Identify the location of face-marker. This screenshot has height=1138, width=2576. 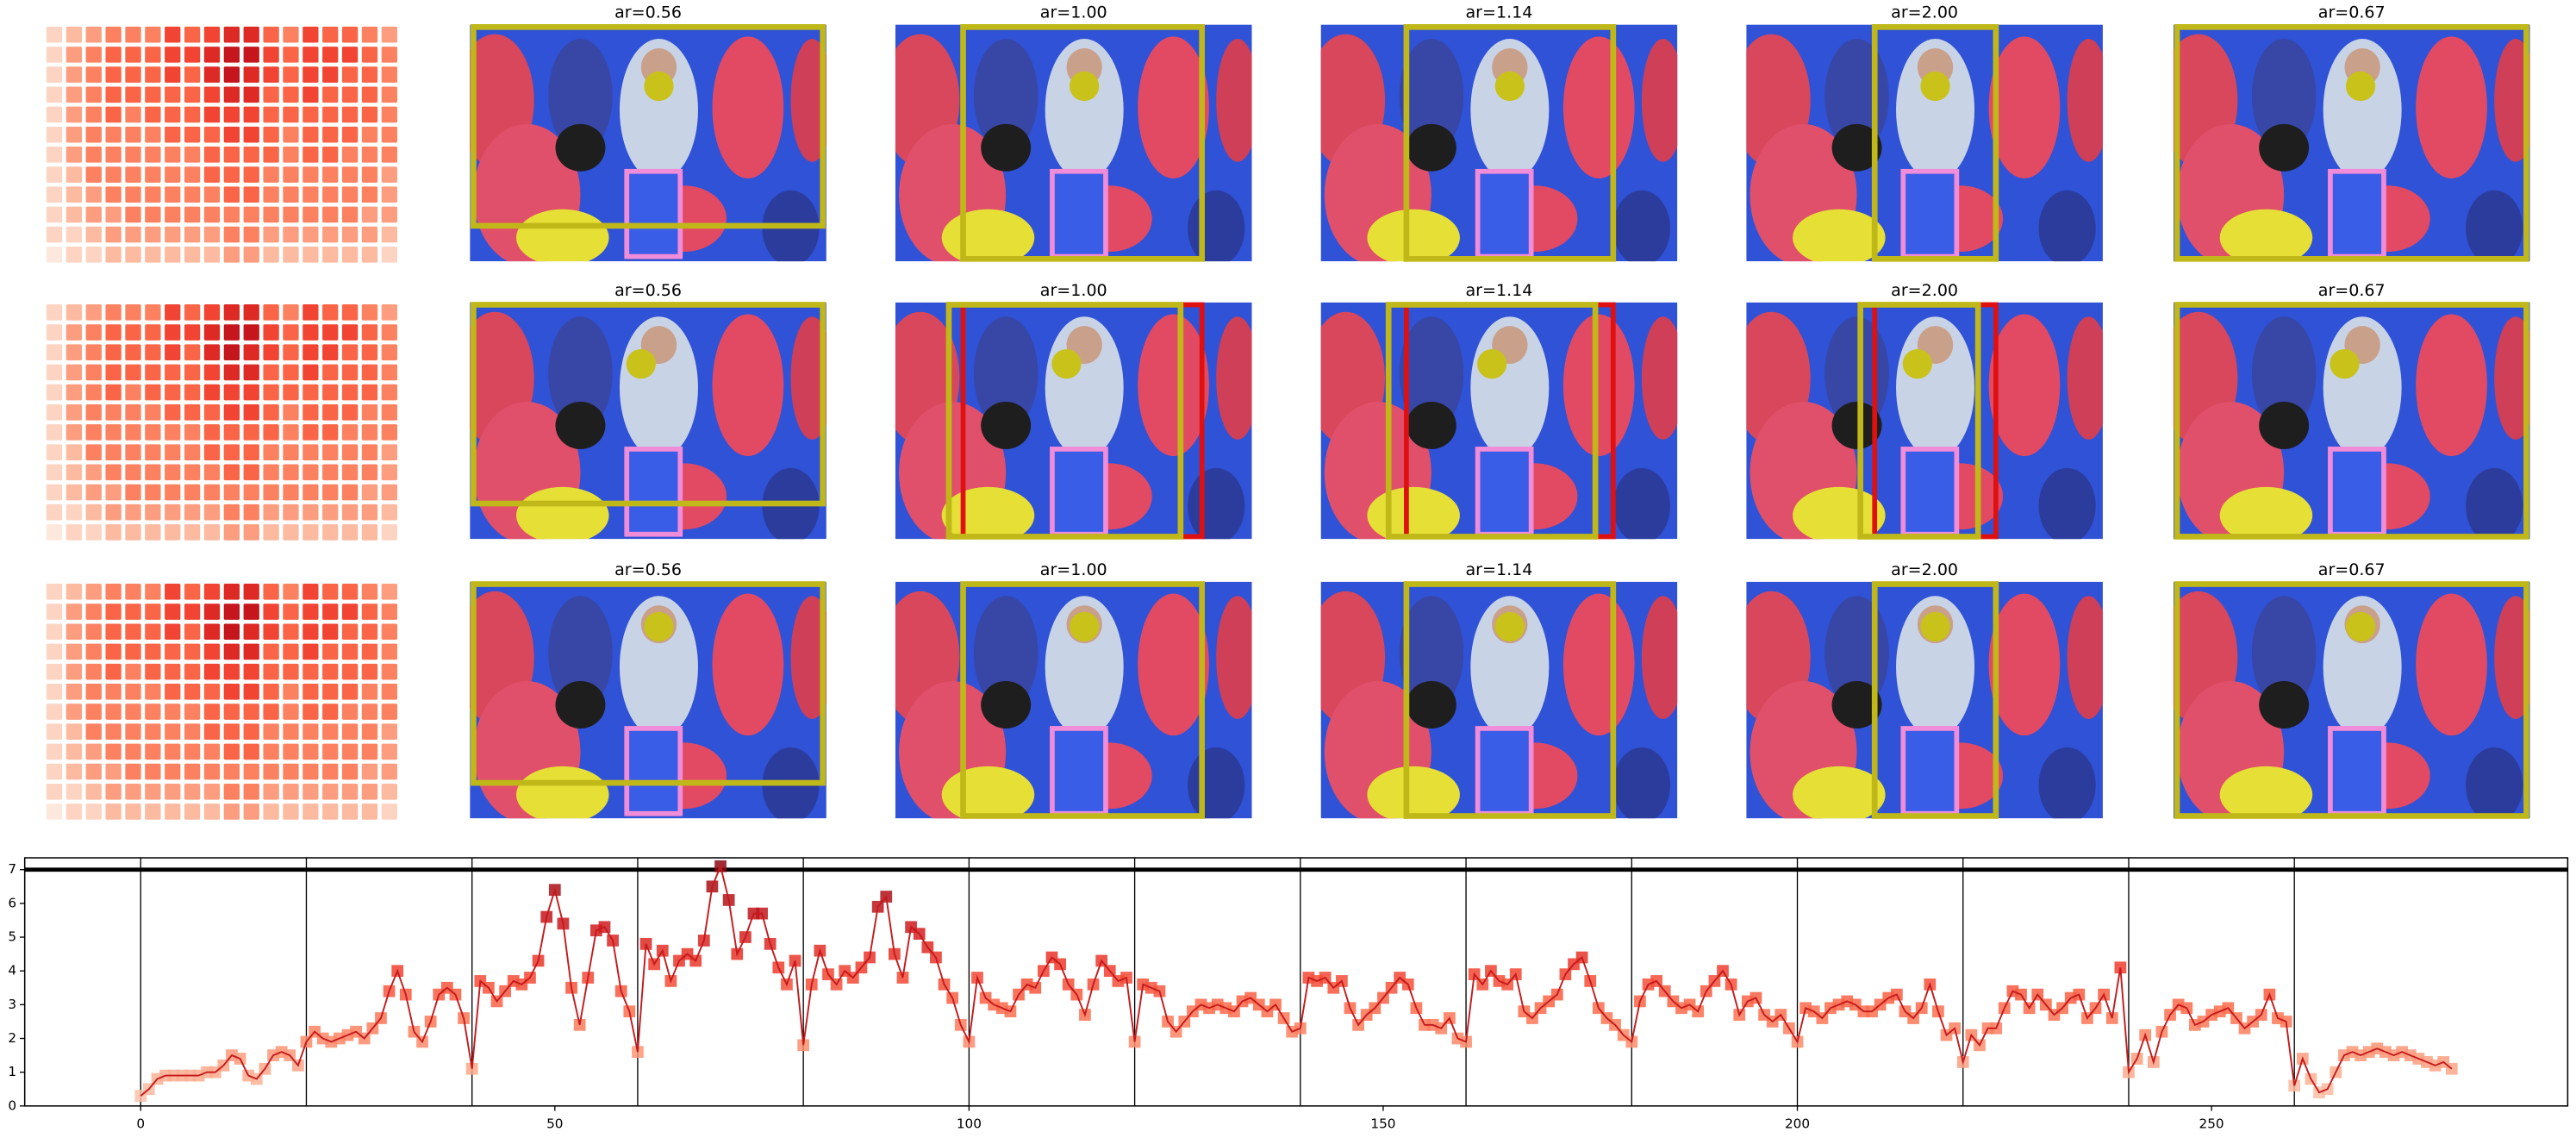
(1917, 363).